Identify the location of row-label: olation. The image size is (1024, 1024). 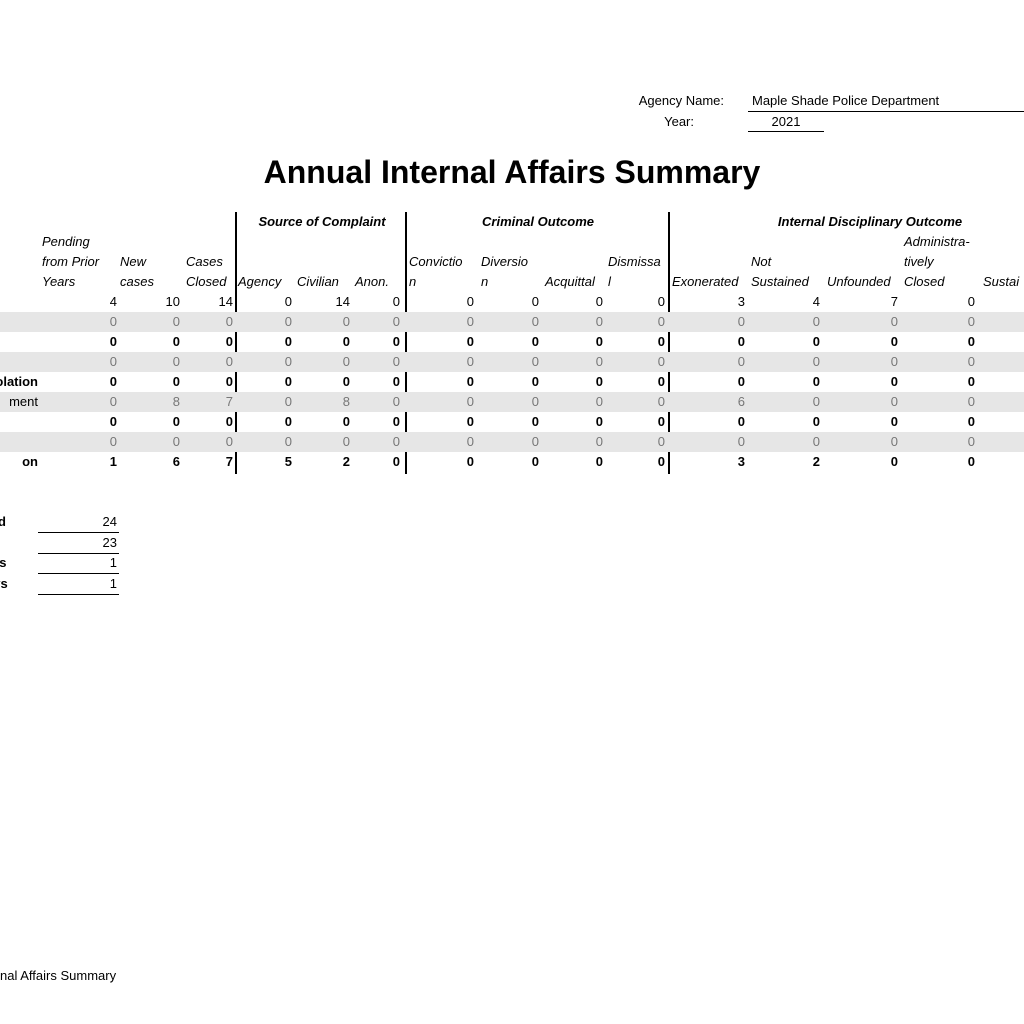
(19, 381).